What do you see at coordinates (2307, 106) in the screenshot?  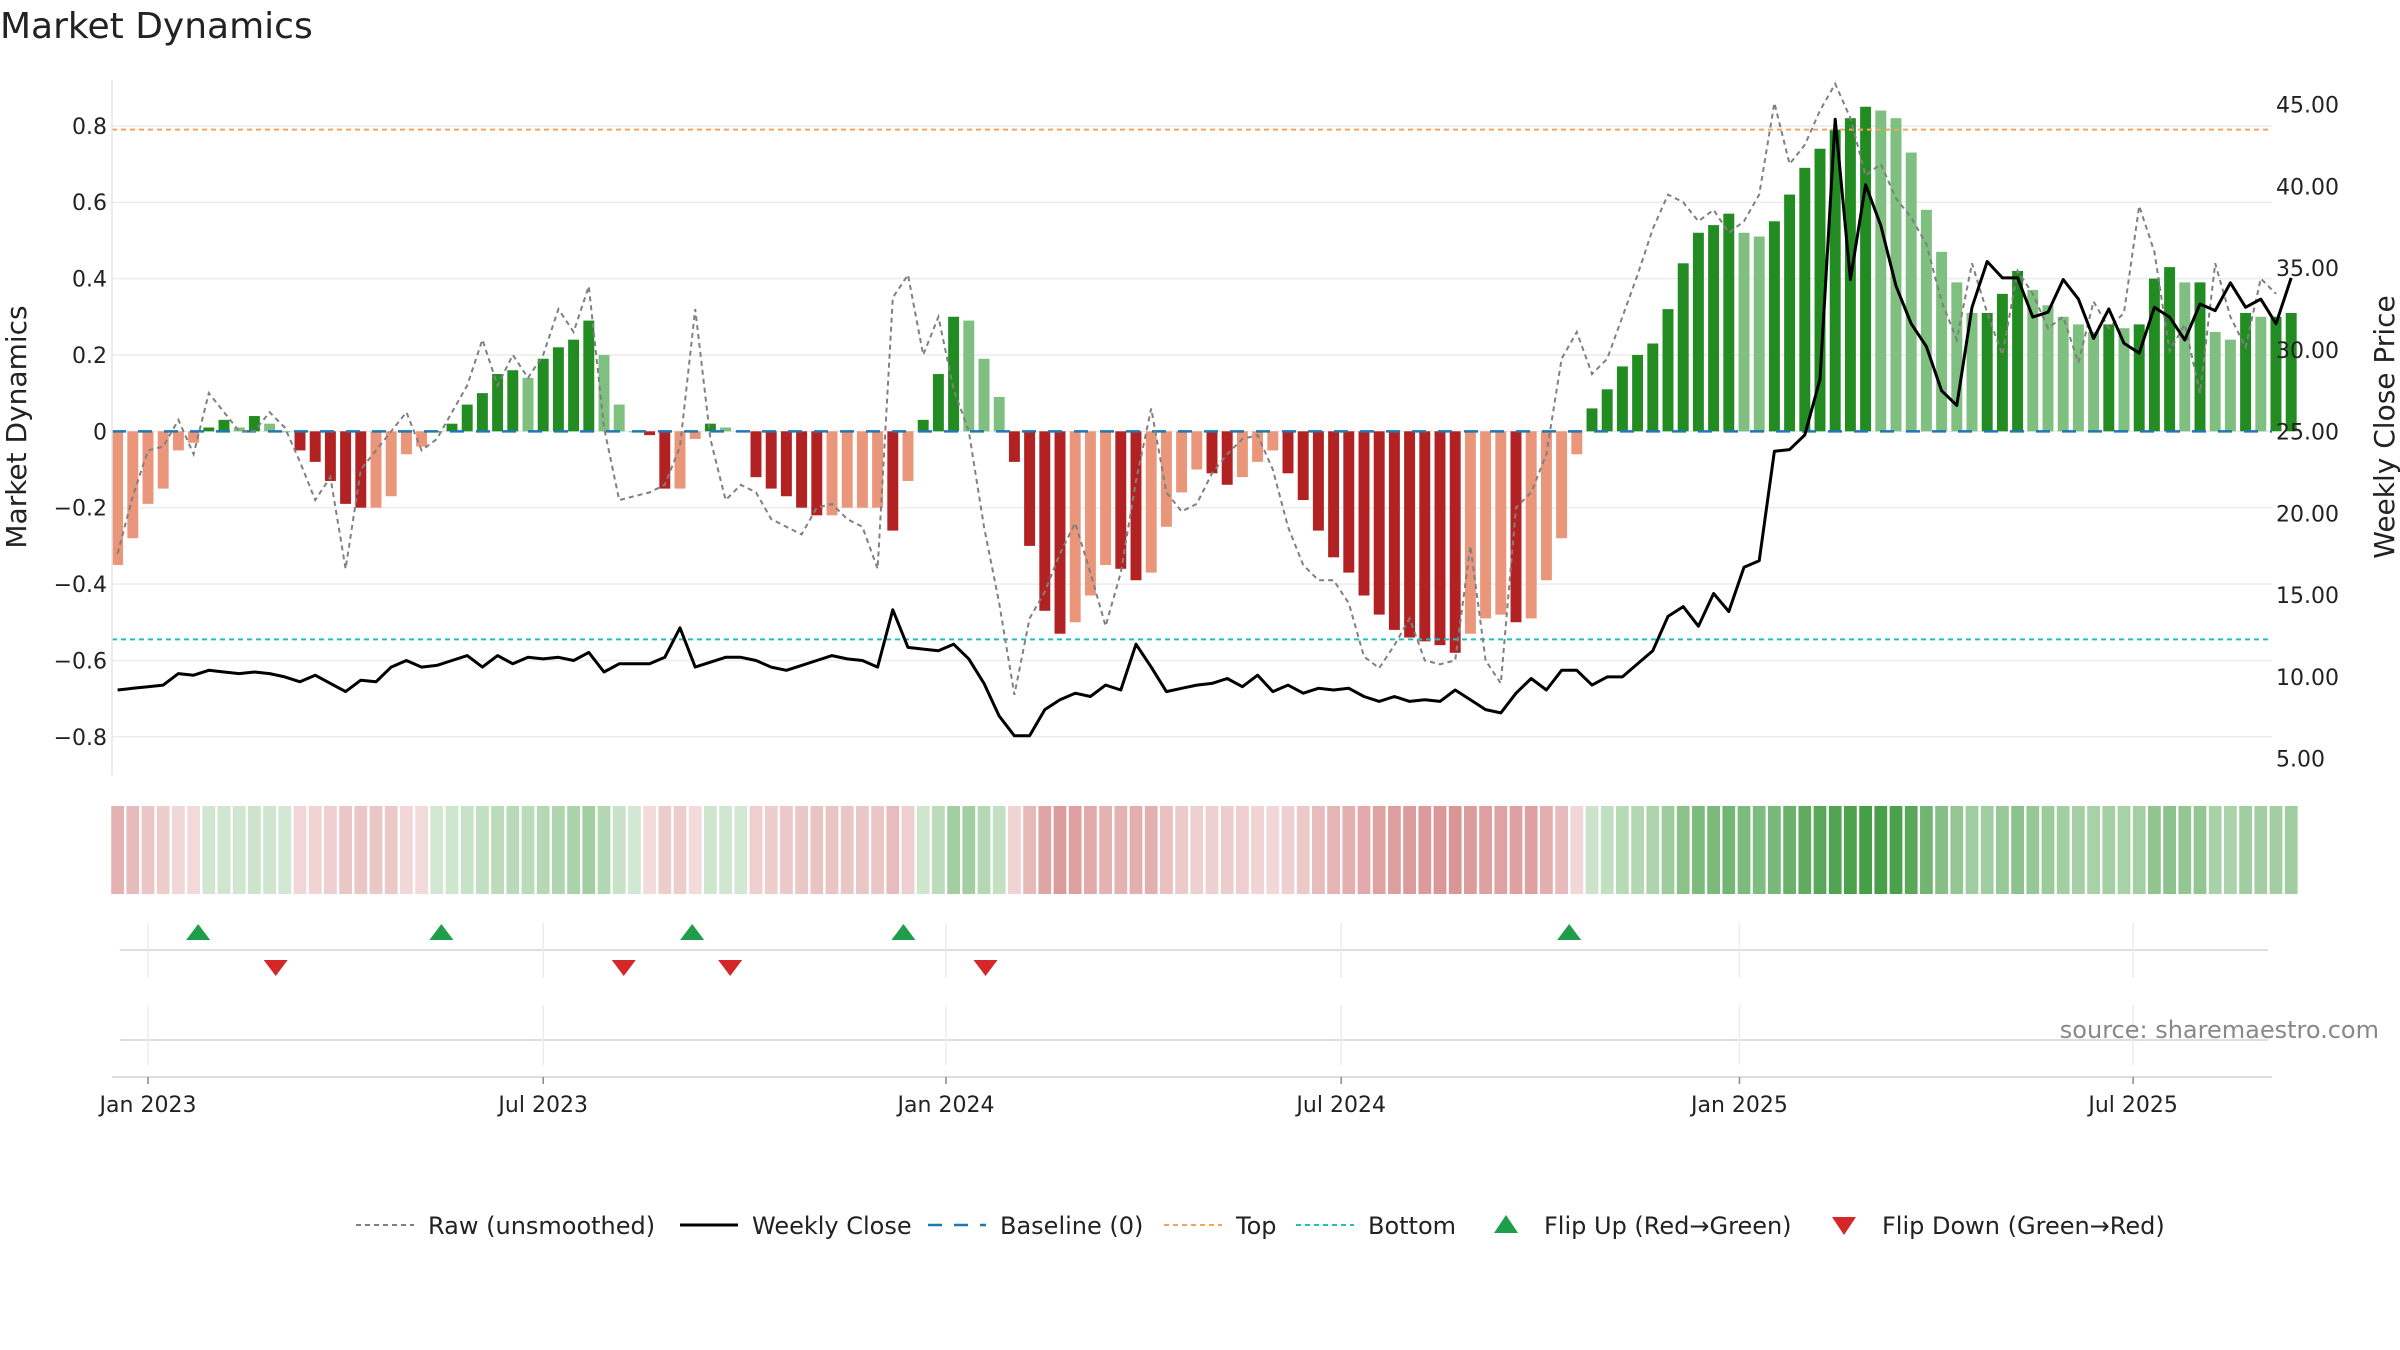 I see `y-right-tick-label: 45.00` at bounding box center [2307, 106].